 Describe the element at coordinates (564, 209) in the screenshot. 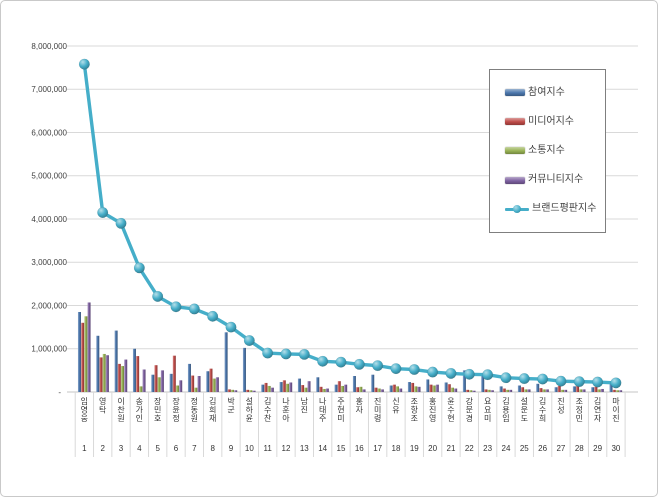

I see `legend-label-brand-reputation: 브랜드평판지수` at that location.